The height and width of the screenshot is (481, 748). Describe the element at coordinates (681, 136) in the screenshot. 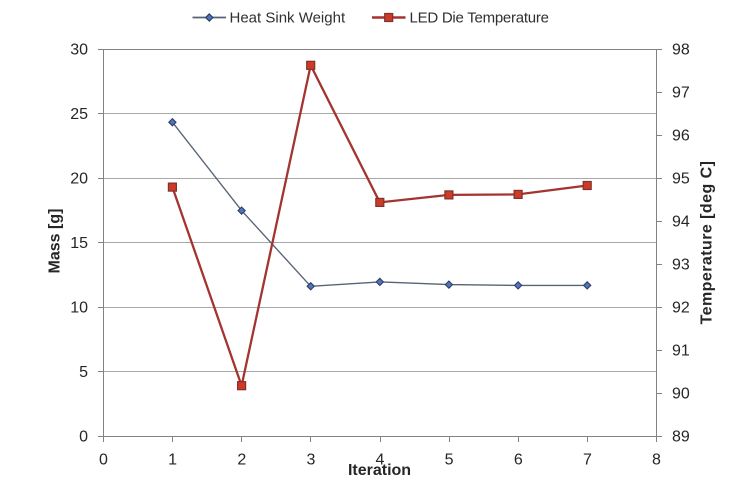

I see `svg-text: 96` at that location.